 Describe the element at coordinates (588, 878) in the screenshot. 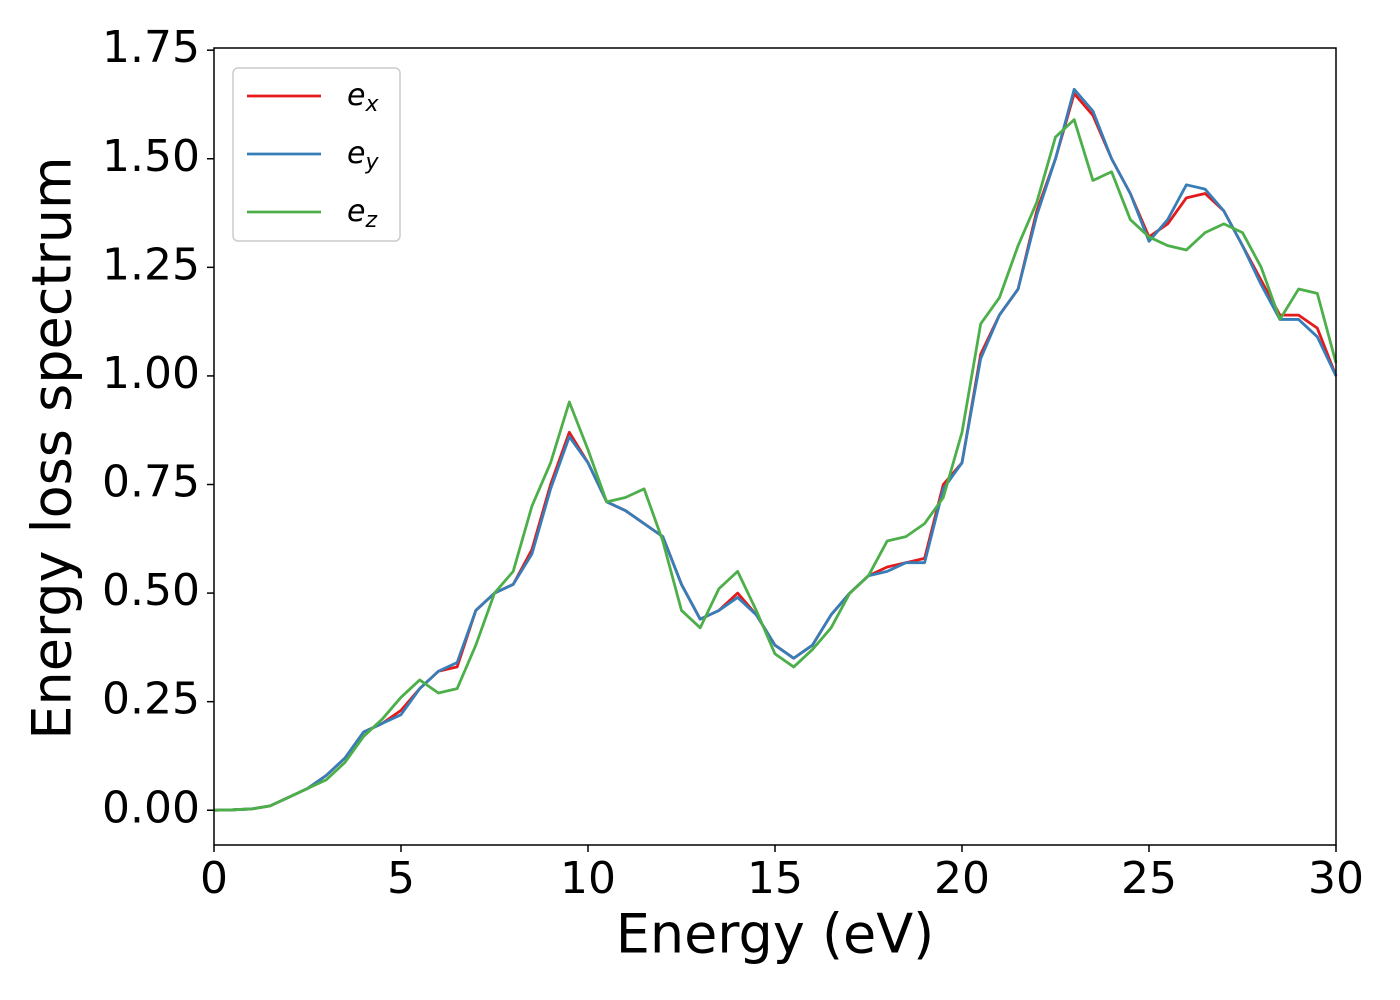

I see `x-tick-label: 10` at that location.